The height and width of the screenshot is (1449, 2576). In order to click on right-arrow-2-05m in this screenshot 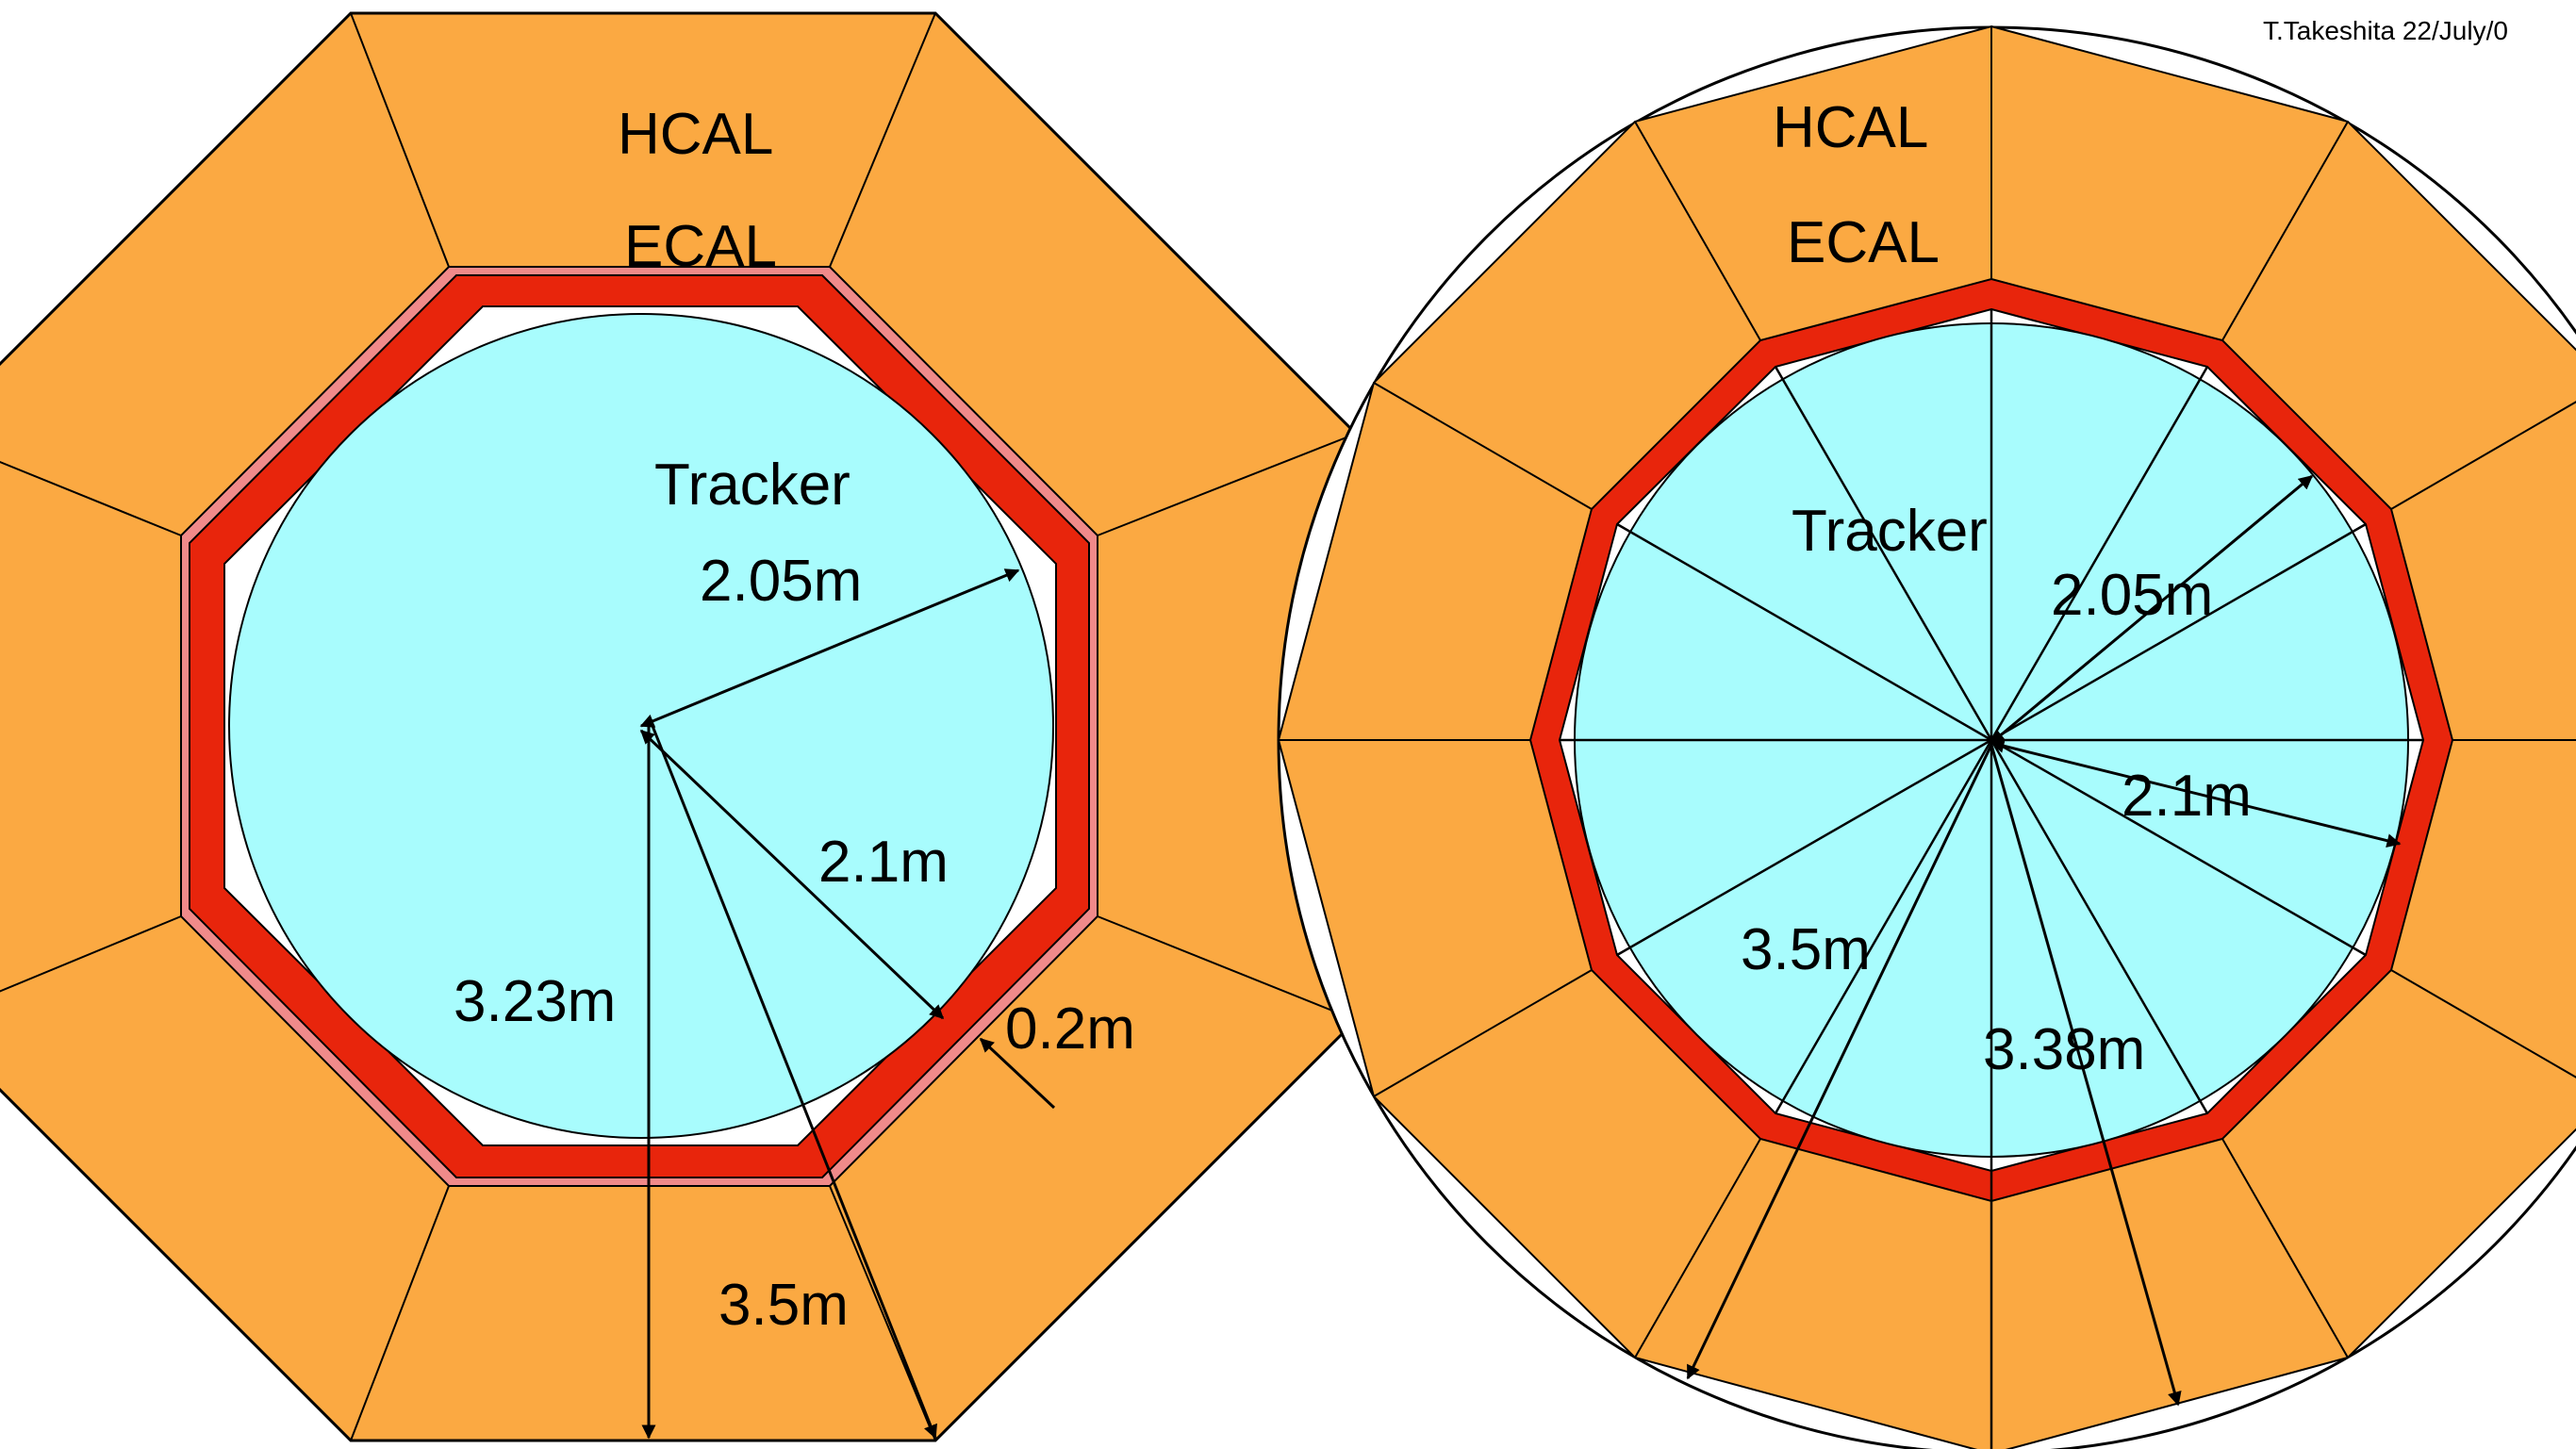, I will do `click(2152, 609)`.